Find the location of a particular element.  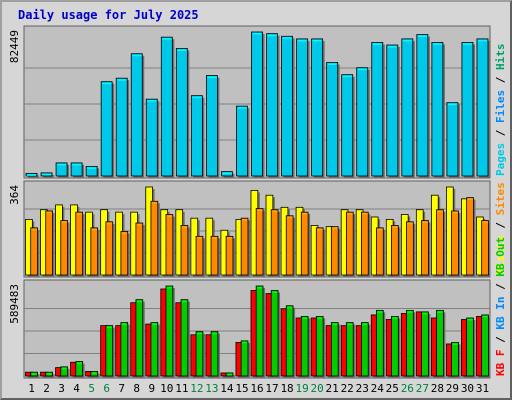

x-tick-label: 19 is located at coordinates (301, 388).